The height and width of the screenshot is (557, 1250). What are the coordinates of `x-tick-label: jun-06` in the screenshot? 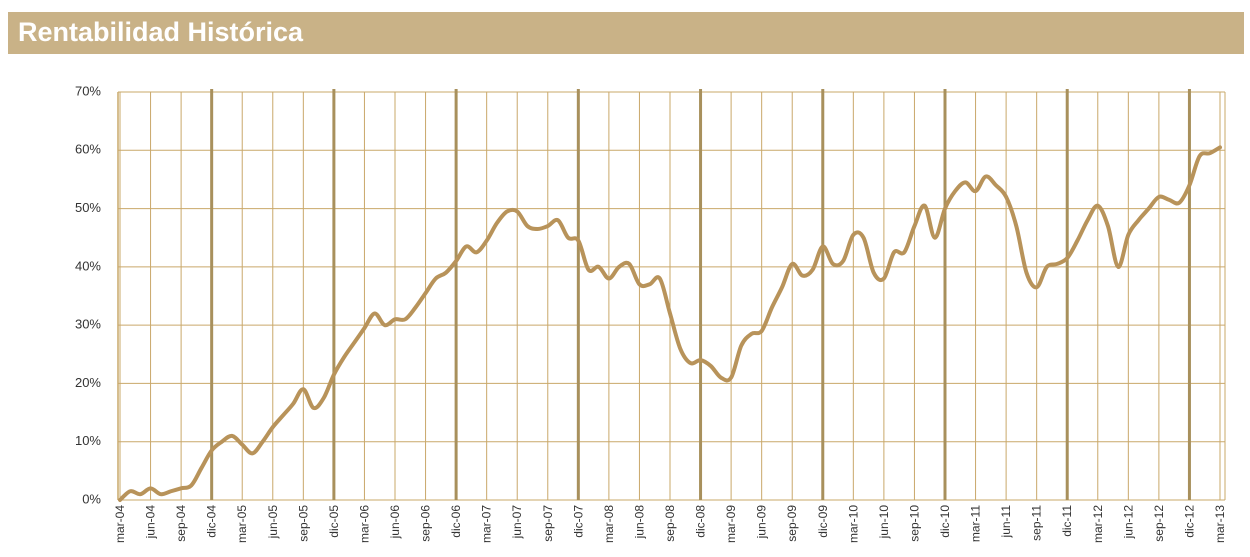 It's located at (395, 522).